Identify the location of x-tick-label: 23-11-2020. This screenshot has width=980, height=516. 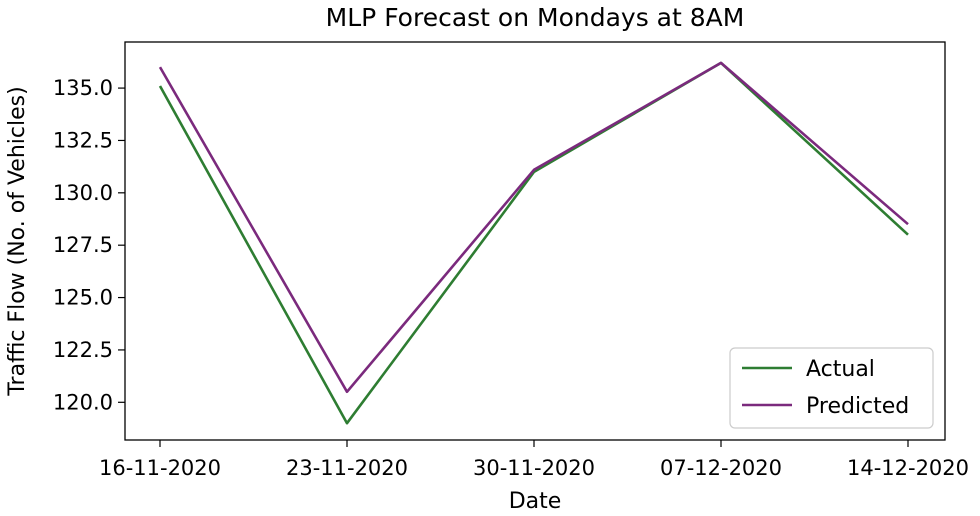
(347, 468).